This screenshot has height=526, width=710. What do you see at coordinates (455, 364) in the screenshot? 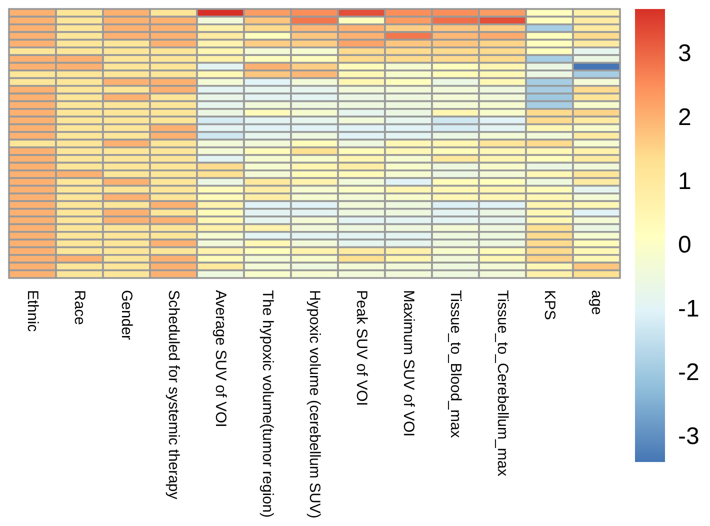
I see `x-tick-label: Tissue_to_Blood_max` at bounding box center [455, 364].